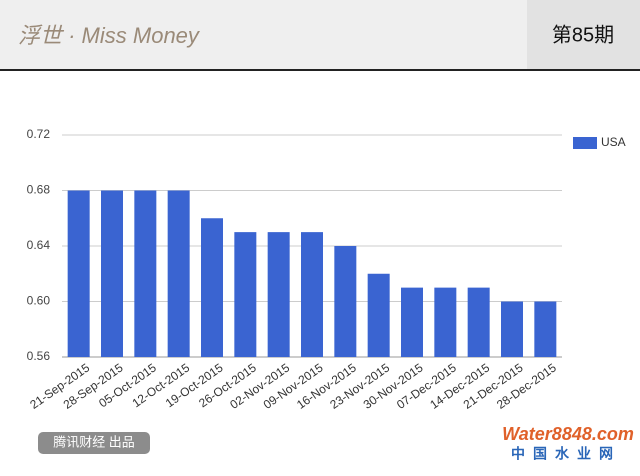 This screenshot has width=640, height=476. Describe the element at coordinates (566, 454) in the screenshot. I see `watermark-sub: 中国水业网` at that location.